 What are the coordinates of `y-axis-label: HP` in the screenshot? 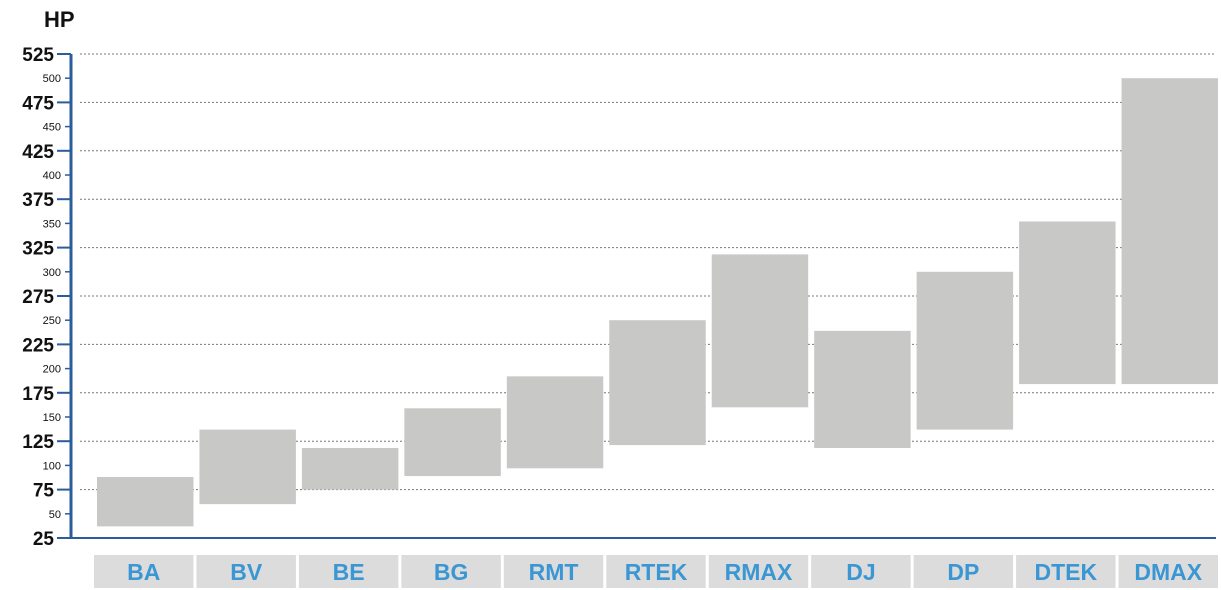 It's located at (59, 19).